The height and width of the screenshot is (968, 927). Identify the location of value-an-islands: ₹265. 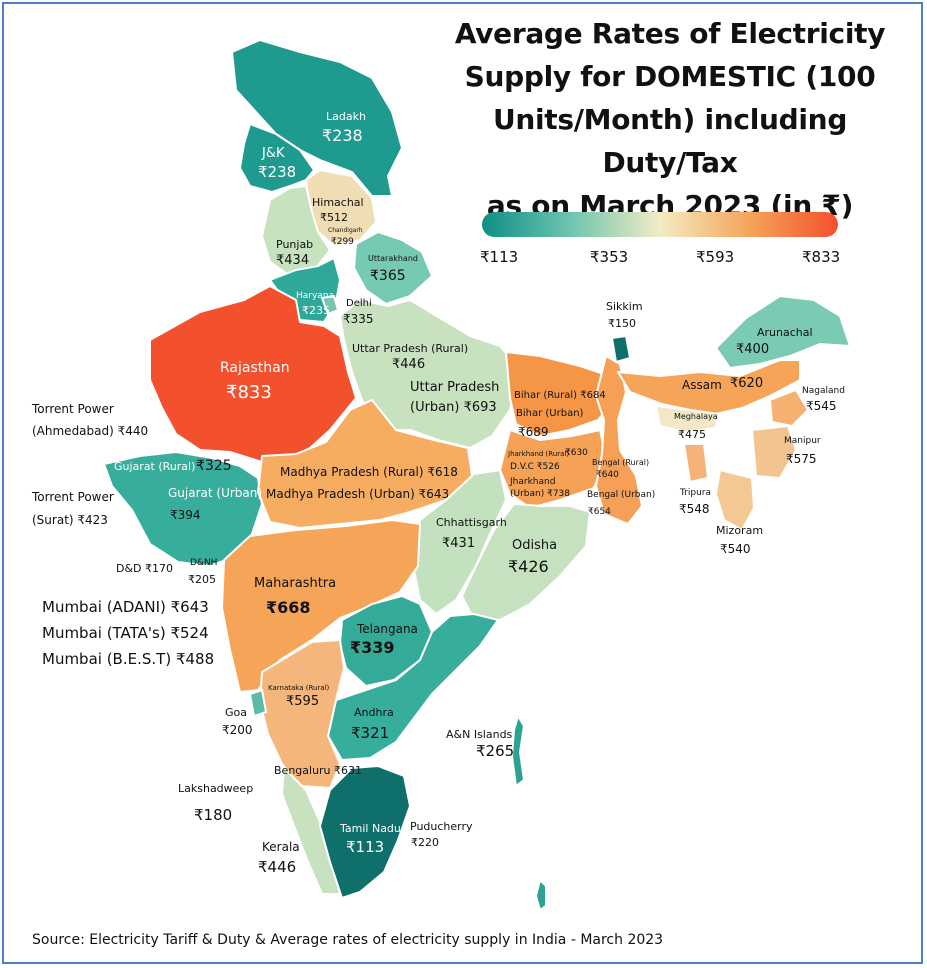
(495, 751).